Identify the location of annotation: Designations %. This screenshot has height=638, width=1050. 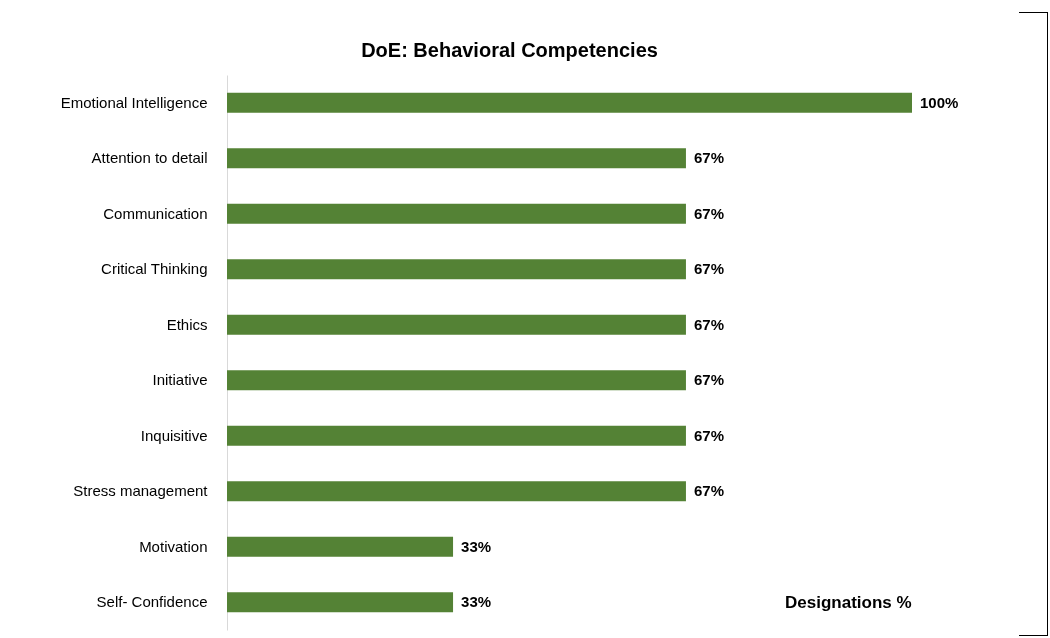
(848, 602).